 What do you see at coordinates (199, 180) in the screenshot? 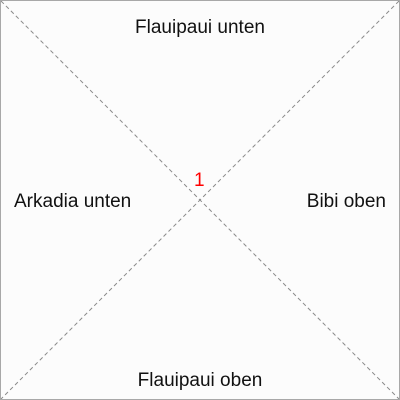
I see `center-mark: 1` at bounding box center [199, 180].